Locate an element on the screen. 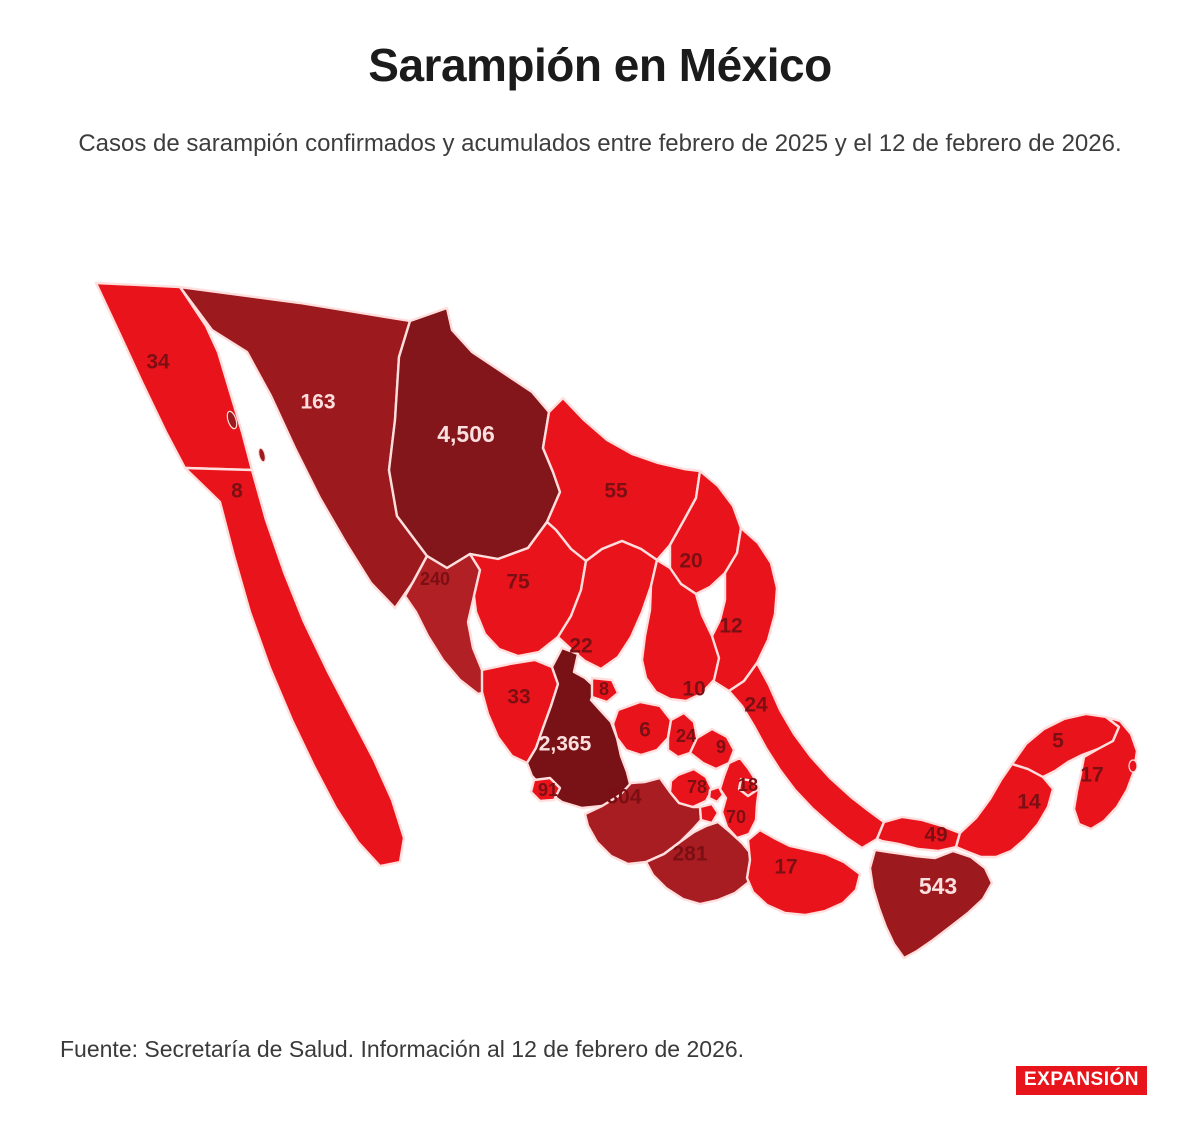  gulf-island-2-icon is located at coordinates (262, 455).